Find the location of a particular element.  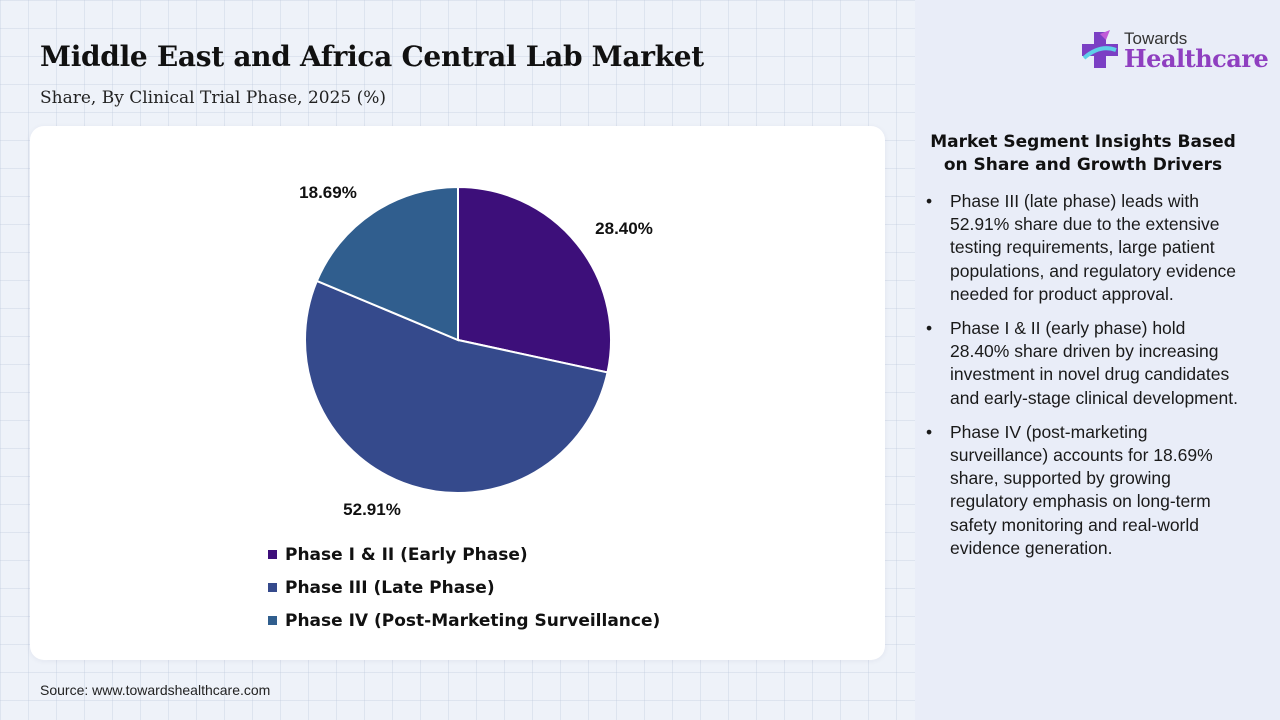

logo-text-top: Towards is located at coordinates (1156, 38).